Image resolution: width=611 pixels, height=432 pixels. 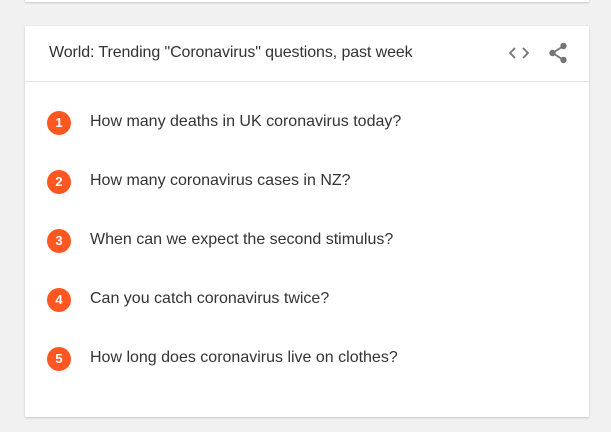 I want to click on rank-badge: 5, so click(x=59, y=359).